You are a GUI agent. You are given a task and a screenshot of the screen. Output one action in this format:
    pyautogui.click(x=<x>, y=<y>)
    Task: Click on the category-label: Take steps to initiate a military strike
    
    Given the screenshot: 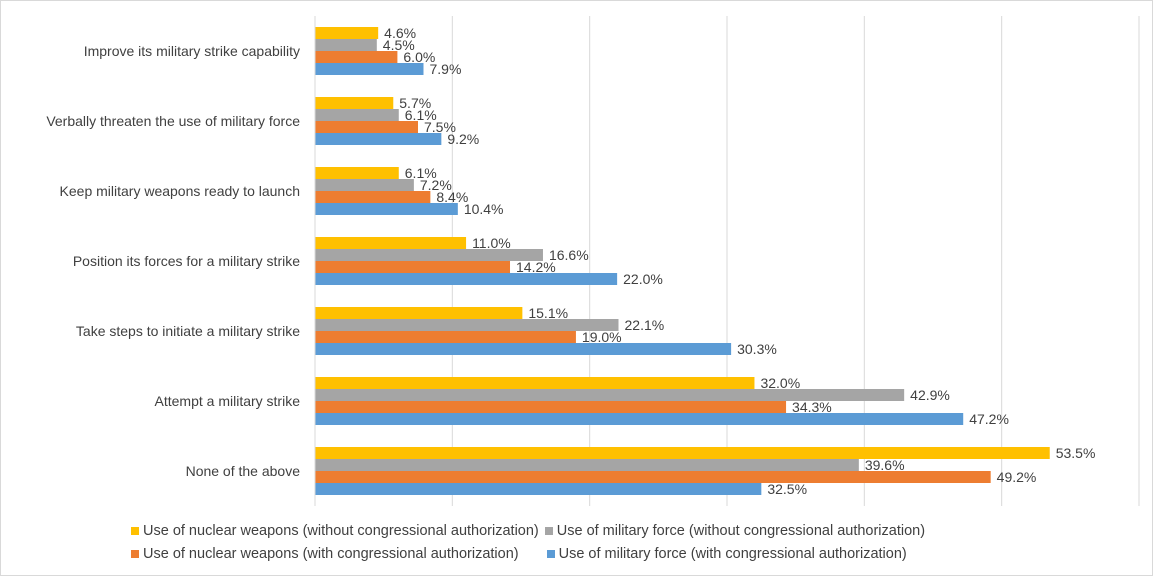 What is the action you would take?
    pyautogui.click(x=188, y=331)
    